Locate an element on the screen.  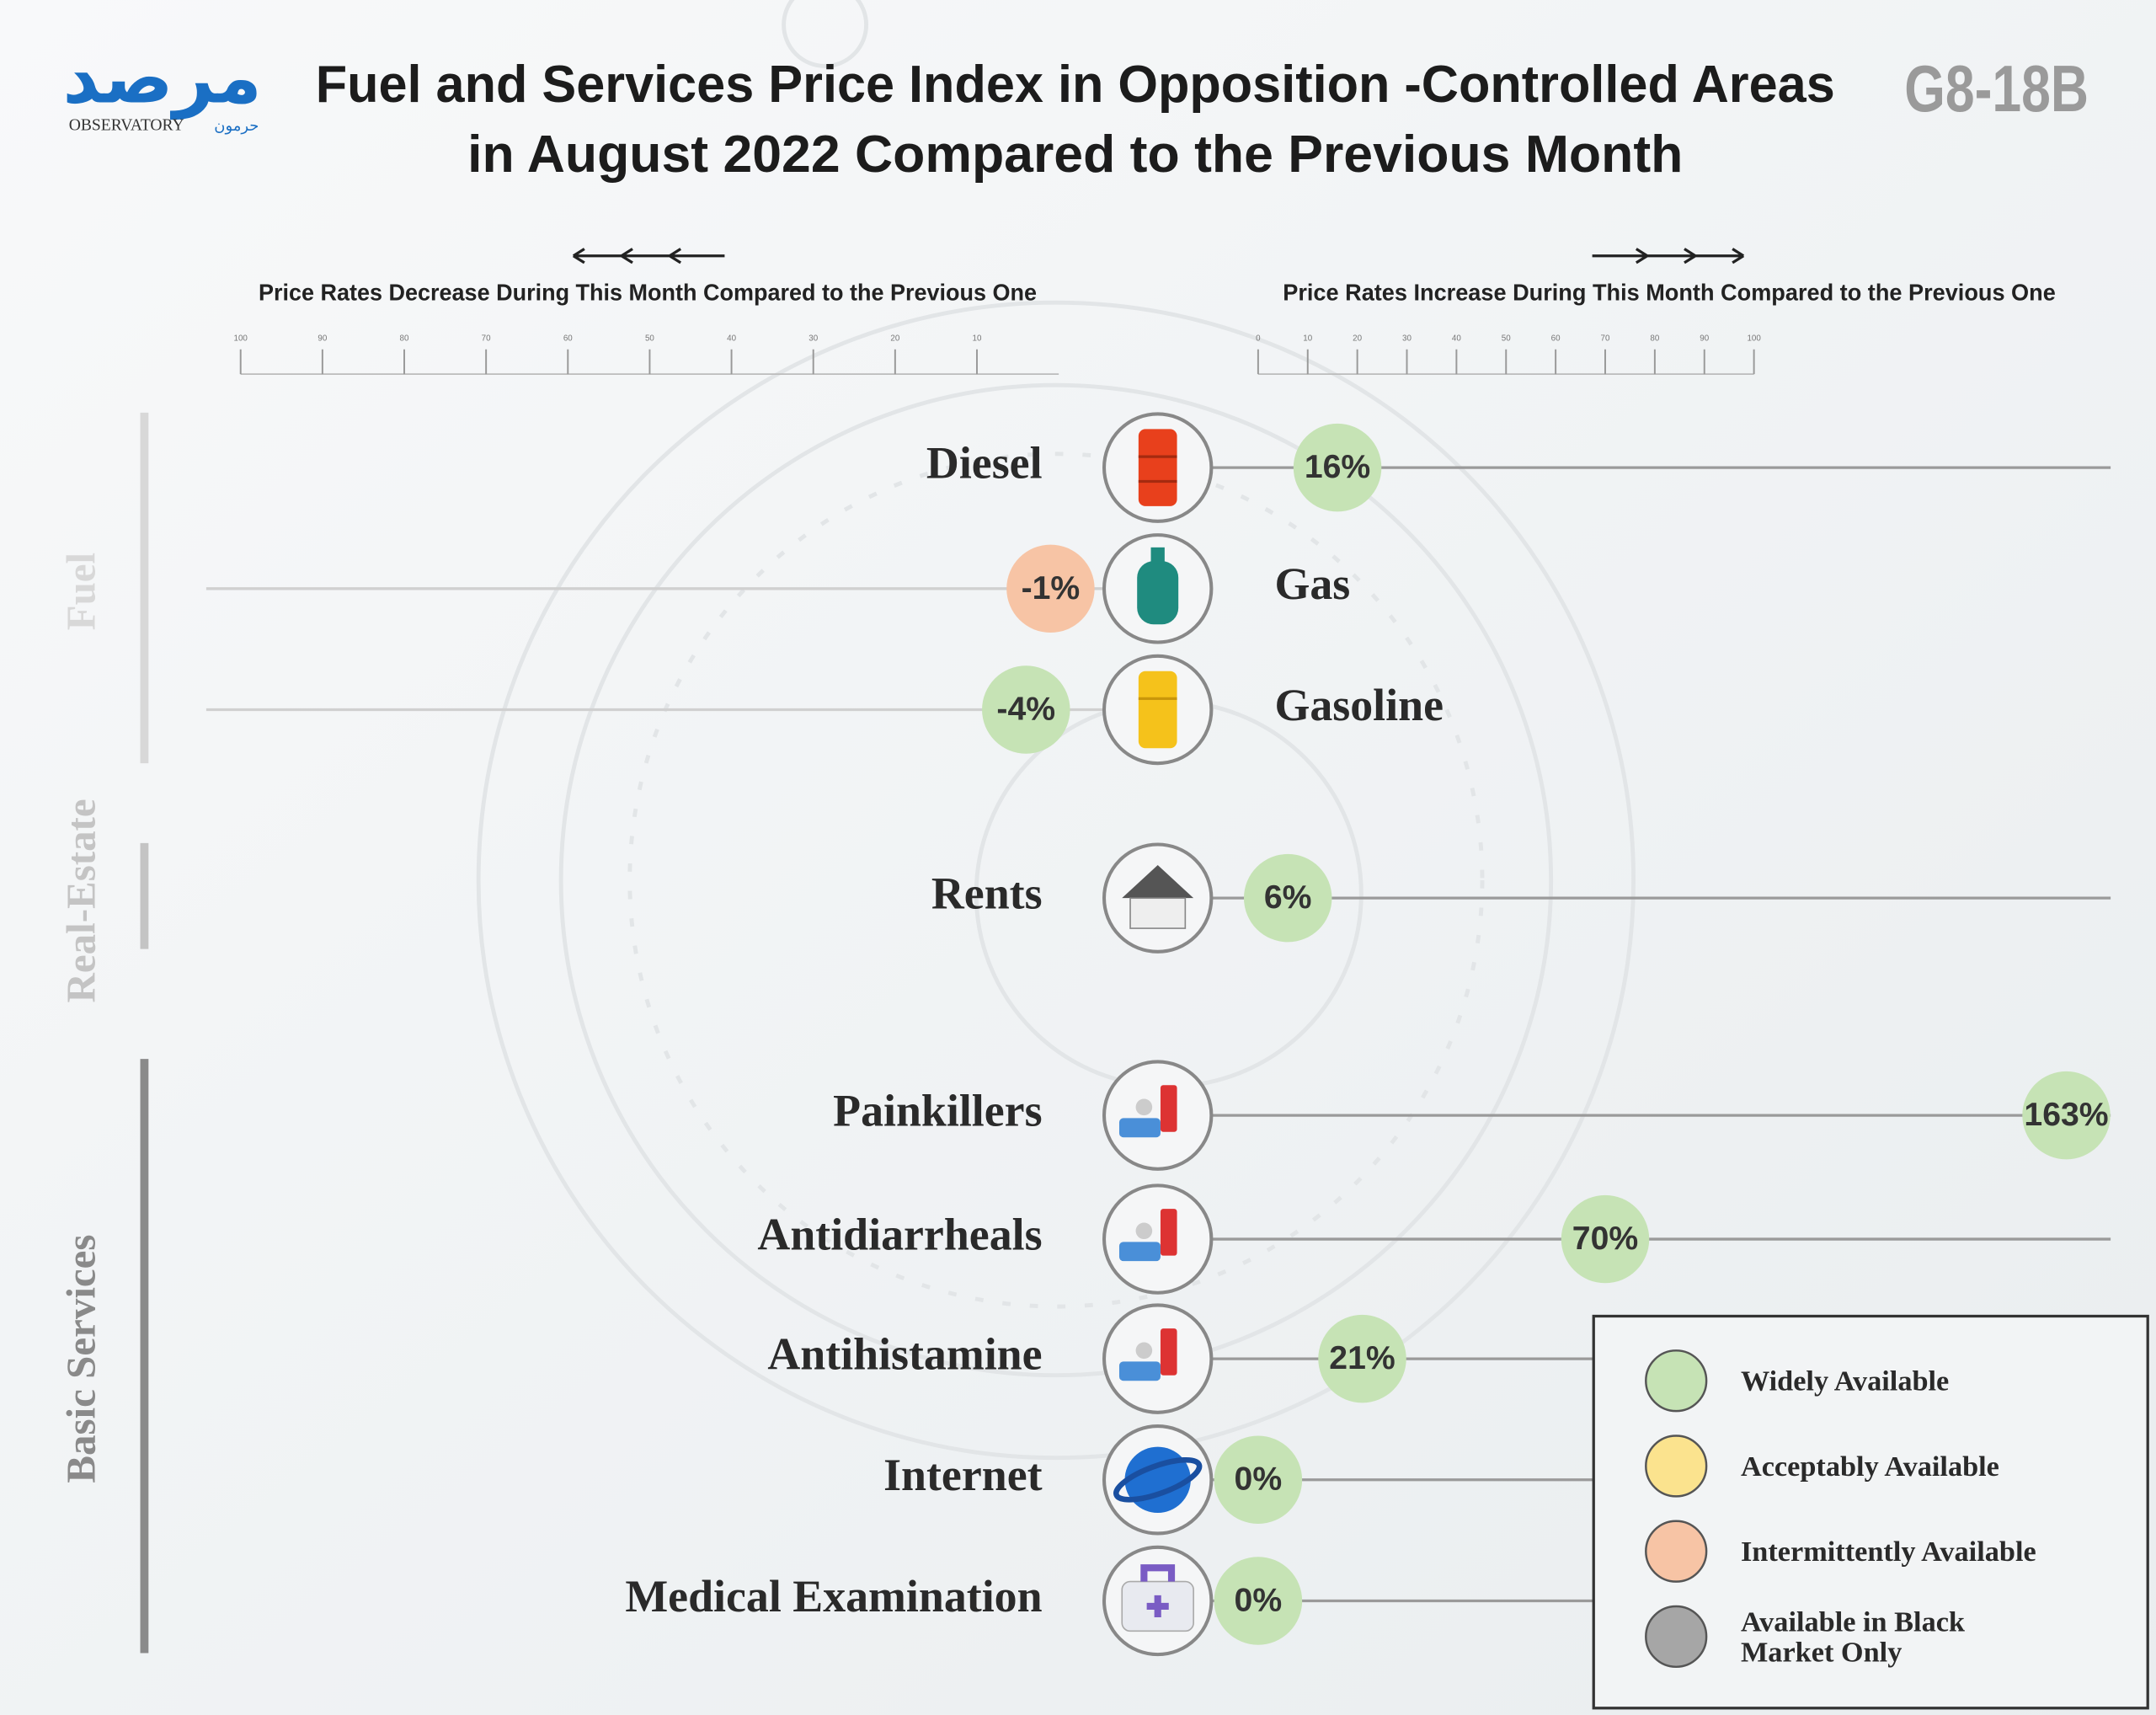
value-label: 6% is located at coordinates (1288, 897).